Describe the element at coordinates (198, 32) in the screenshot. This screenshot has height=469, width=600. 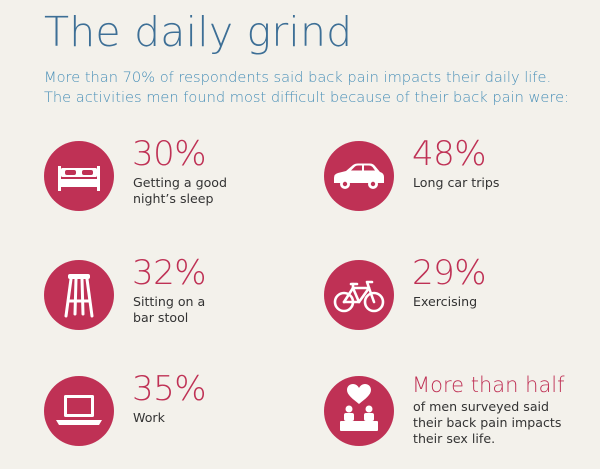
I see `page-title: The daily grind` at that location.